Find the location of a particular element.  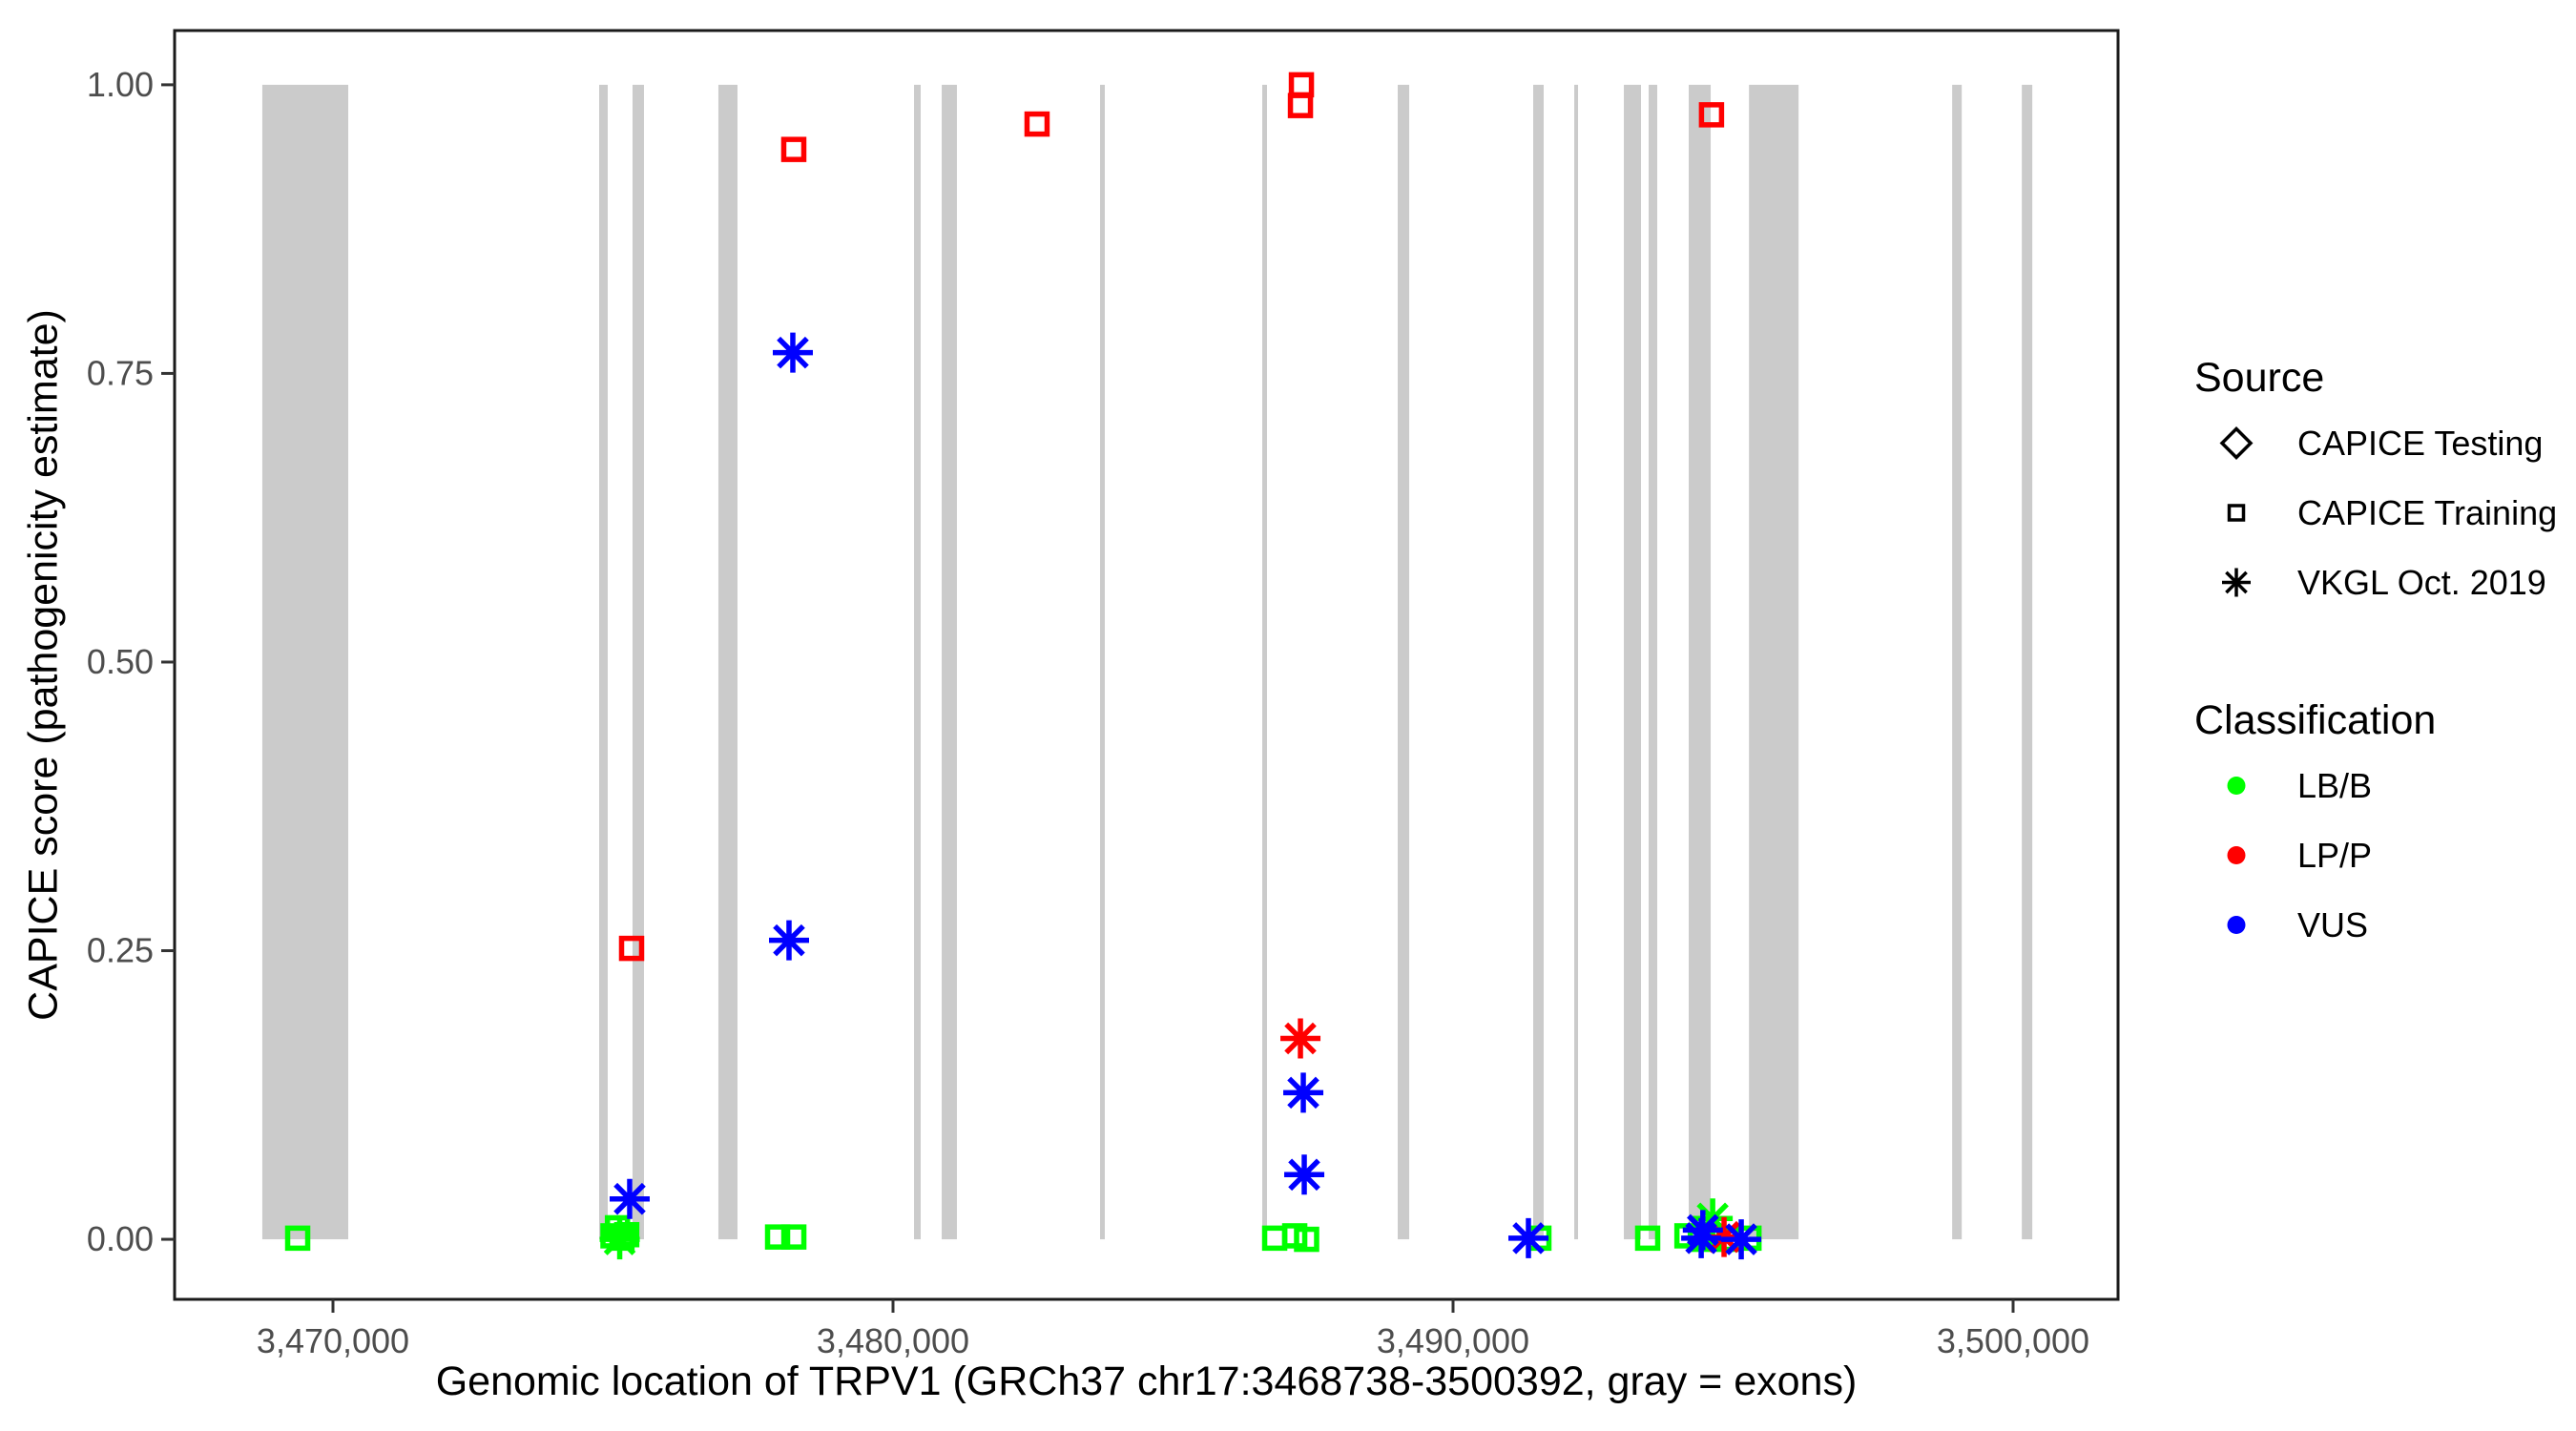

y-tick-label: 0.50 is located at coordinates (120, 661).